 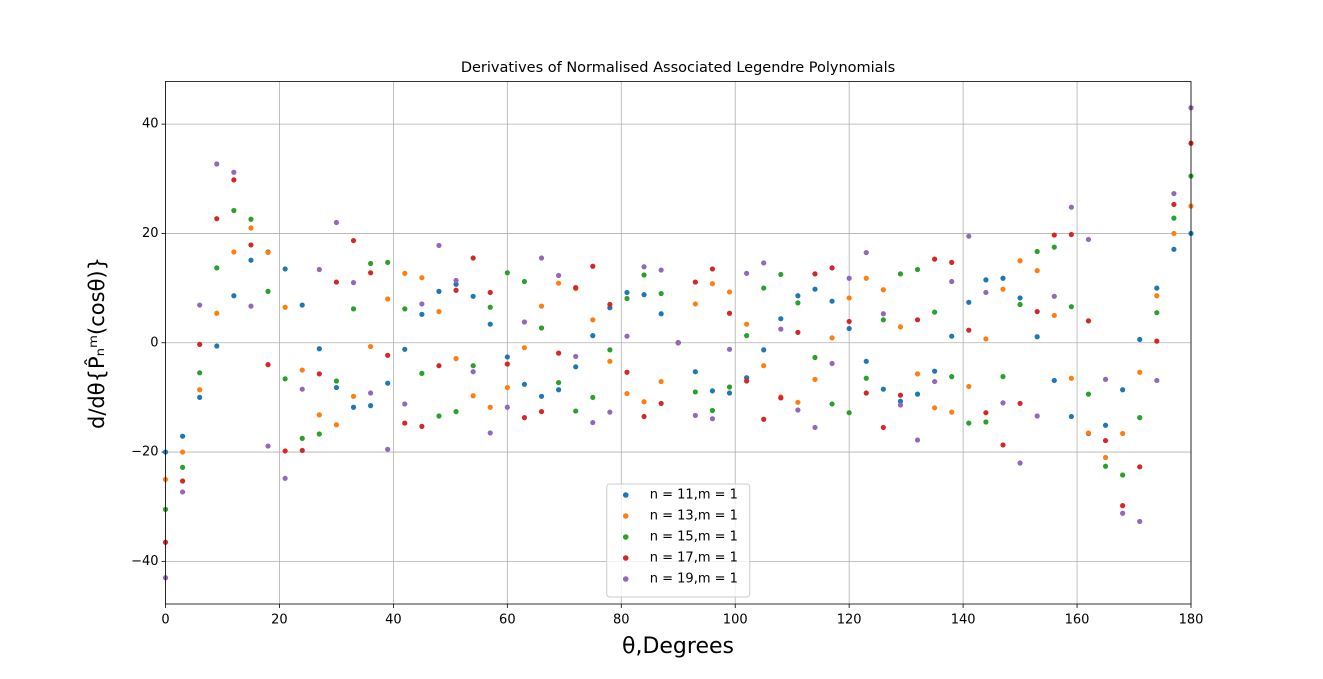 I want to click on x-tick-label: 140, so click(x=963, y=620).